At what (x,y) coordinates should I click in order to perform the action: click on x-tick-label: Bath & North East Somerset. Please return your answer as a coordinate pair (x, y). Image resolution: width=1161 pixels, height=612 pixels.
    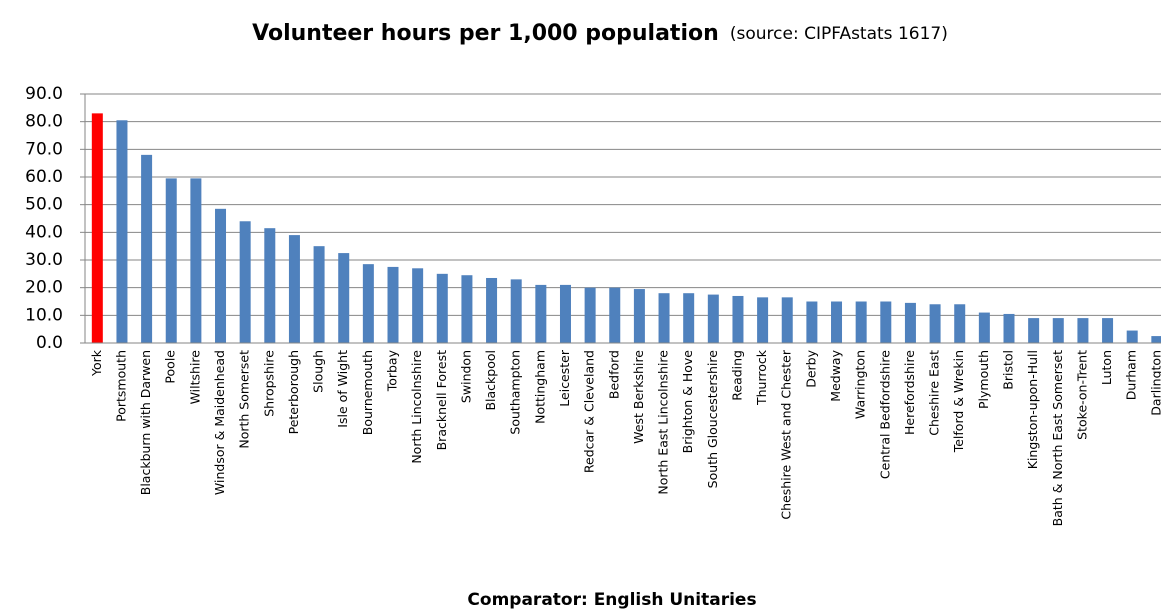
    Looking at the image, I should click on (1057, 438).